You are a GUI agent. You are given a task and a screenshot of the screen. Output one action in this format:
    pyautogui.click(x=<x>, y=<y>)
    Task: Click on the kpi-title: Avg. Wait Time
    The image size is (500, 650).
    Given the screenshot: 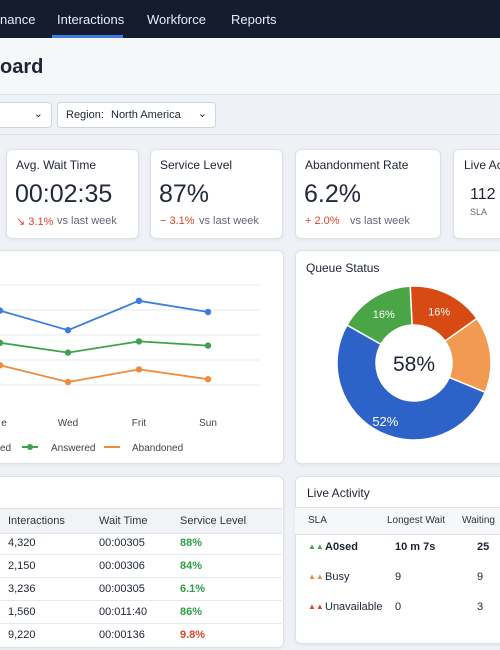 What is the action you would take?
    pyautogui.click(x=56, y=165)
    